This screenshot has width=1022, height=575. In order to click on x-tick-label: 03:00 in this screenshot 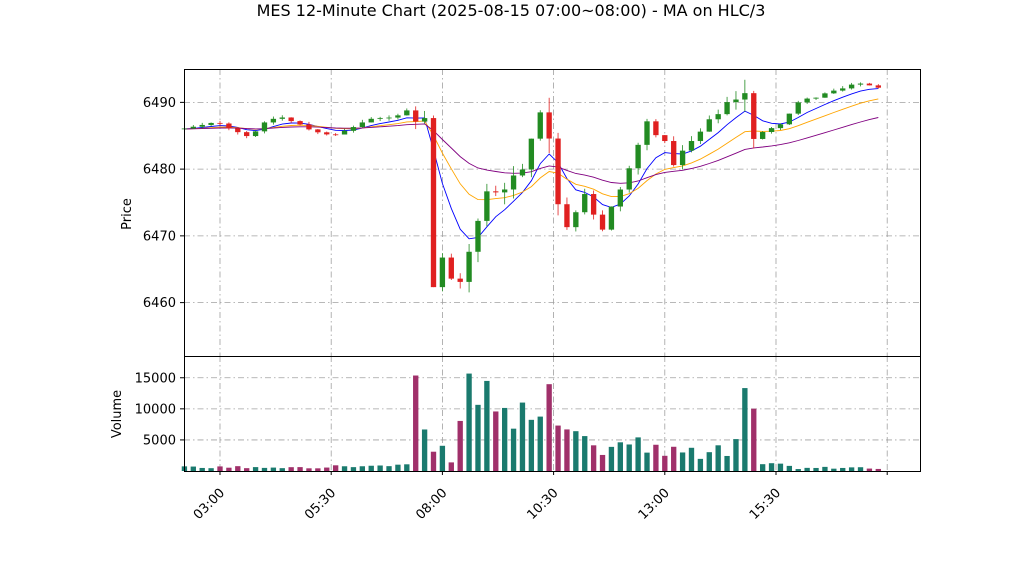, I will do `click(209, 504)`.